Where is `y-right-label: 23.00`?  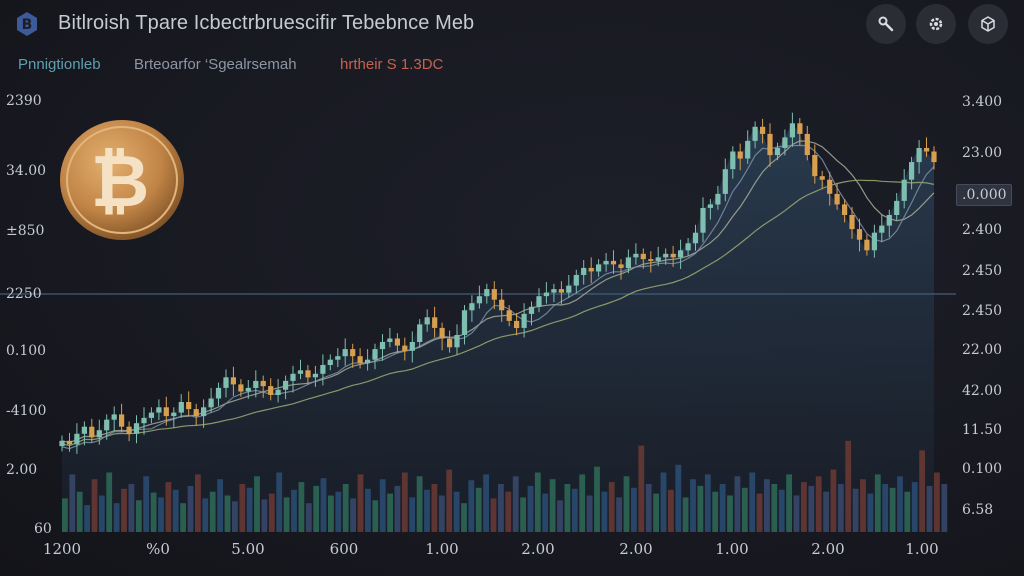 y-right-label: 23.00 is located at coordinates (982, 153).